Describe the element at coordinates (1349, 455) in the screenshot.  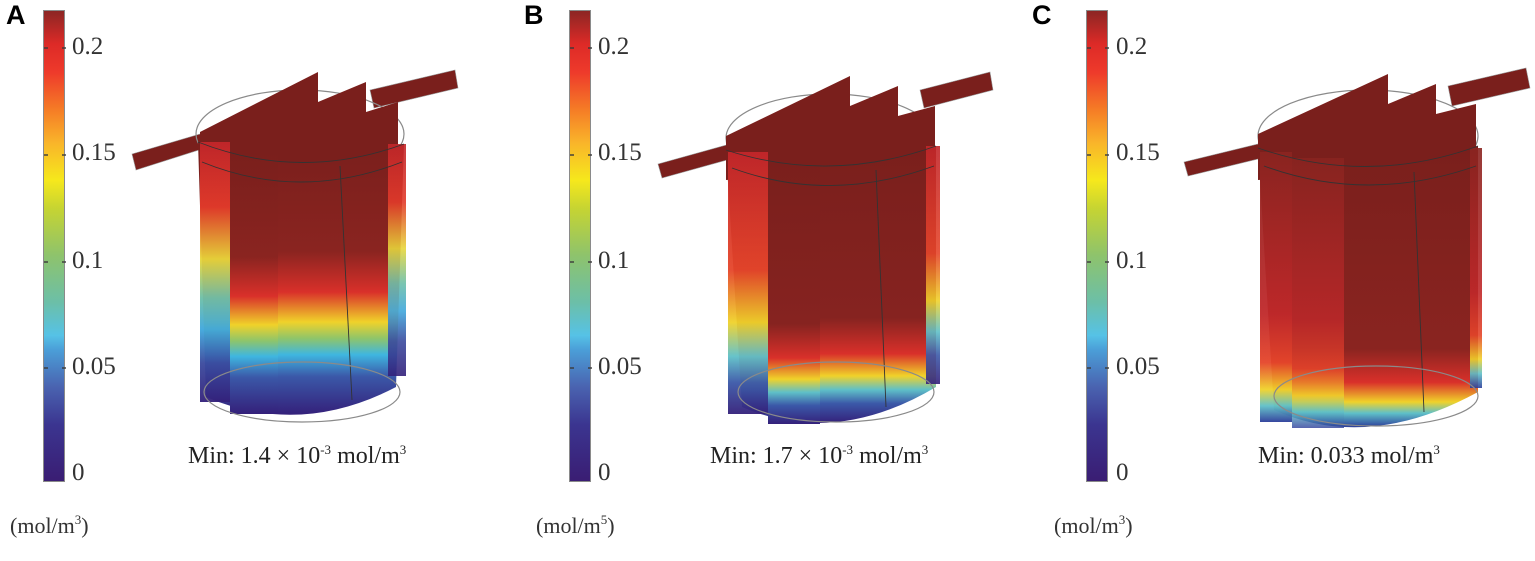
I see `min-value-annotation: Min: 0.033 mol/m3` at that location.